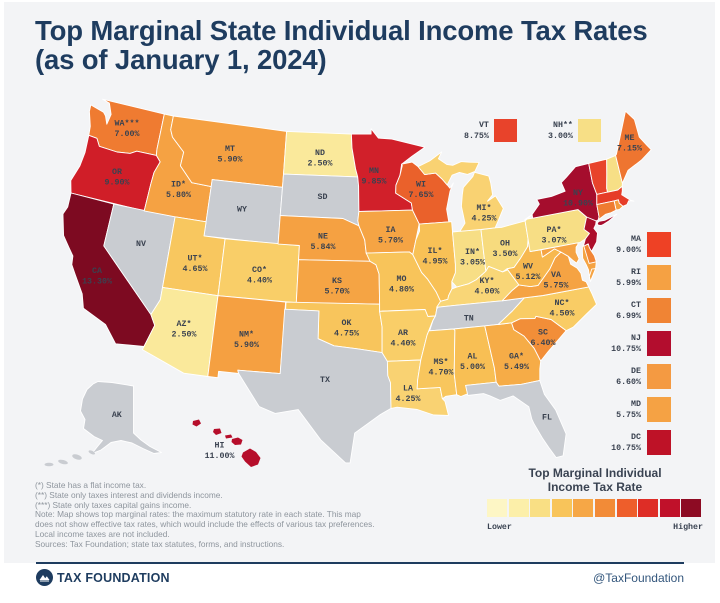 This screenshot has height=603, width=720. What do you see at coordinates (472, 252) in the screenshot?
I see `svg-text: IN*` at bounding box center [472, 252].